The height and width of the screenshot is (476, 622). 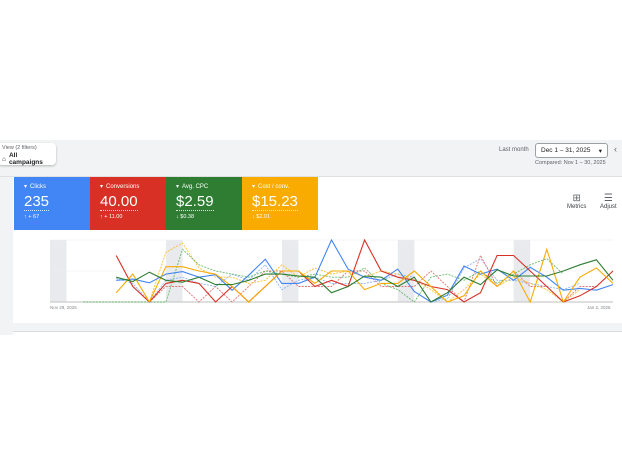 What do you see at coordinates (263, 217) in the screenshot?
I see `metric-delta: $2.01` at bounding box center [263, 217].